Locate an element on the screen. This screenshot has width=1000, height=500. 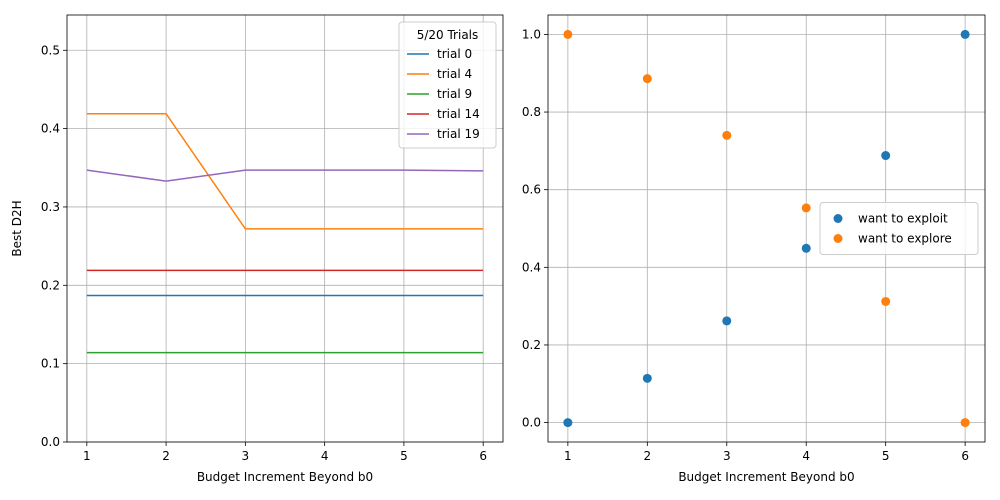
legend-entry: trial 0 is located at coordinates (454, 54).